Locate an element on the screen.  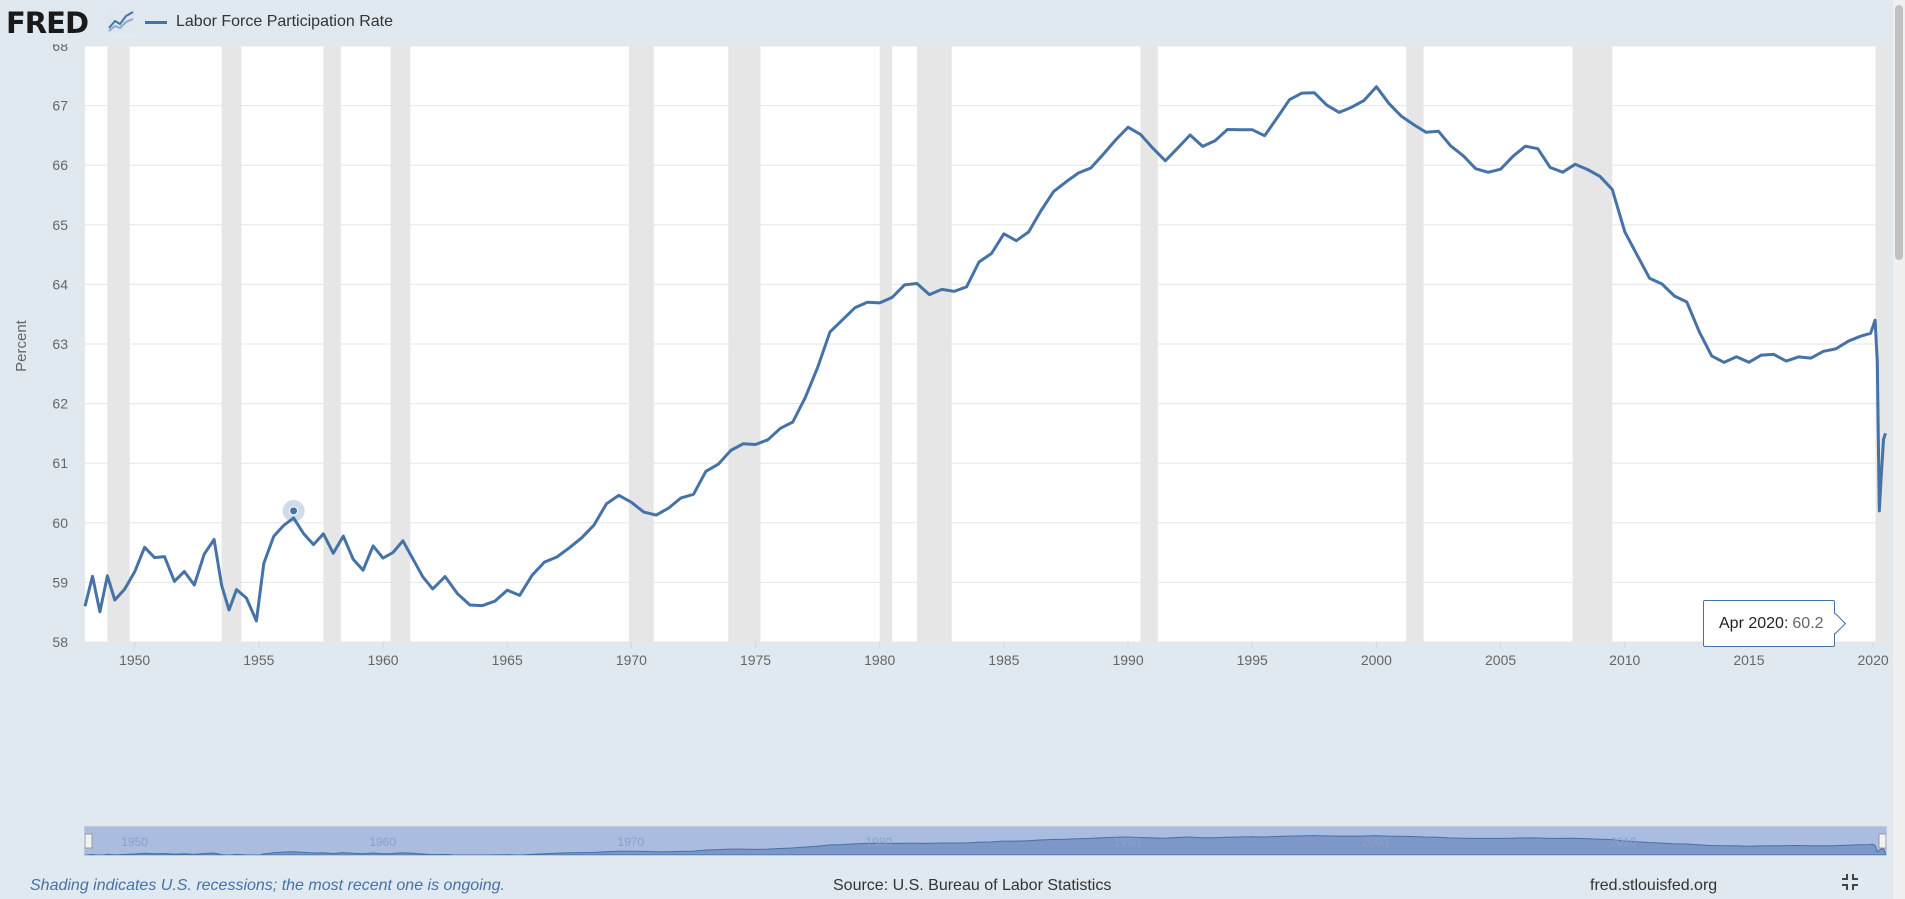
navigator-label: 1980 is located at coordinates (878, 842).